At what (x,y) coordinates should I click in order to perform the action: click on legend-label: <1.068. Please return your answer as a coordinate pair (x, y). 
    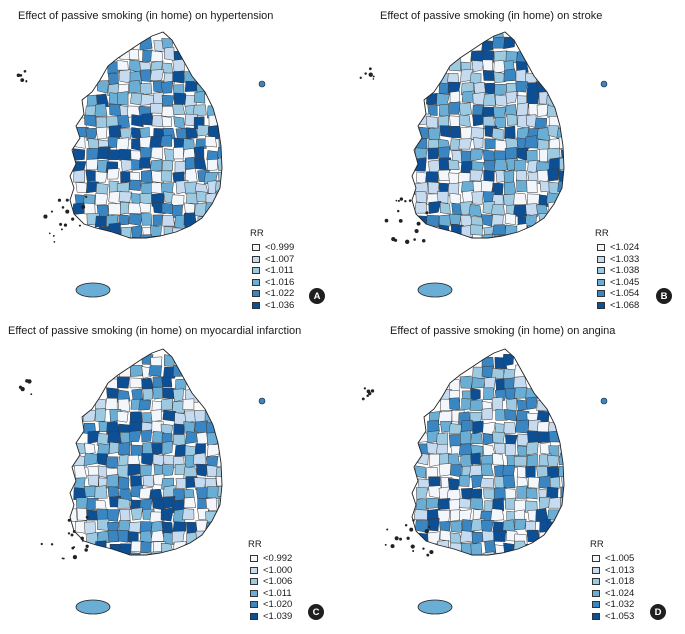
    Looking at the image, I should click on (625, 305).